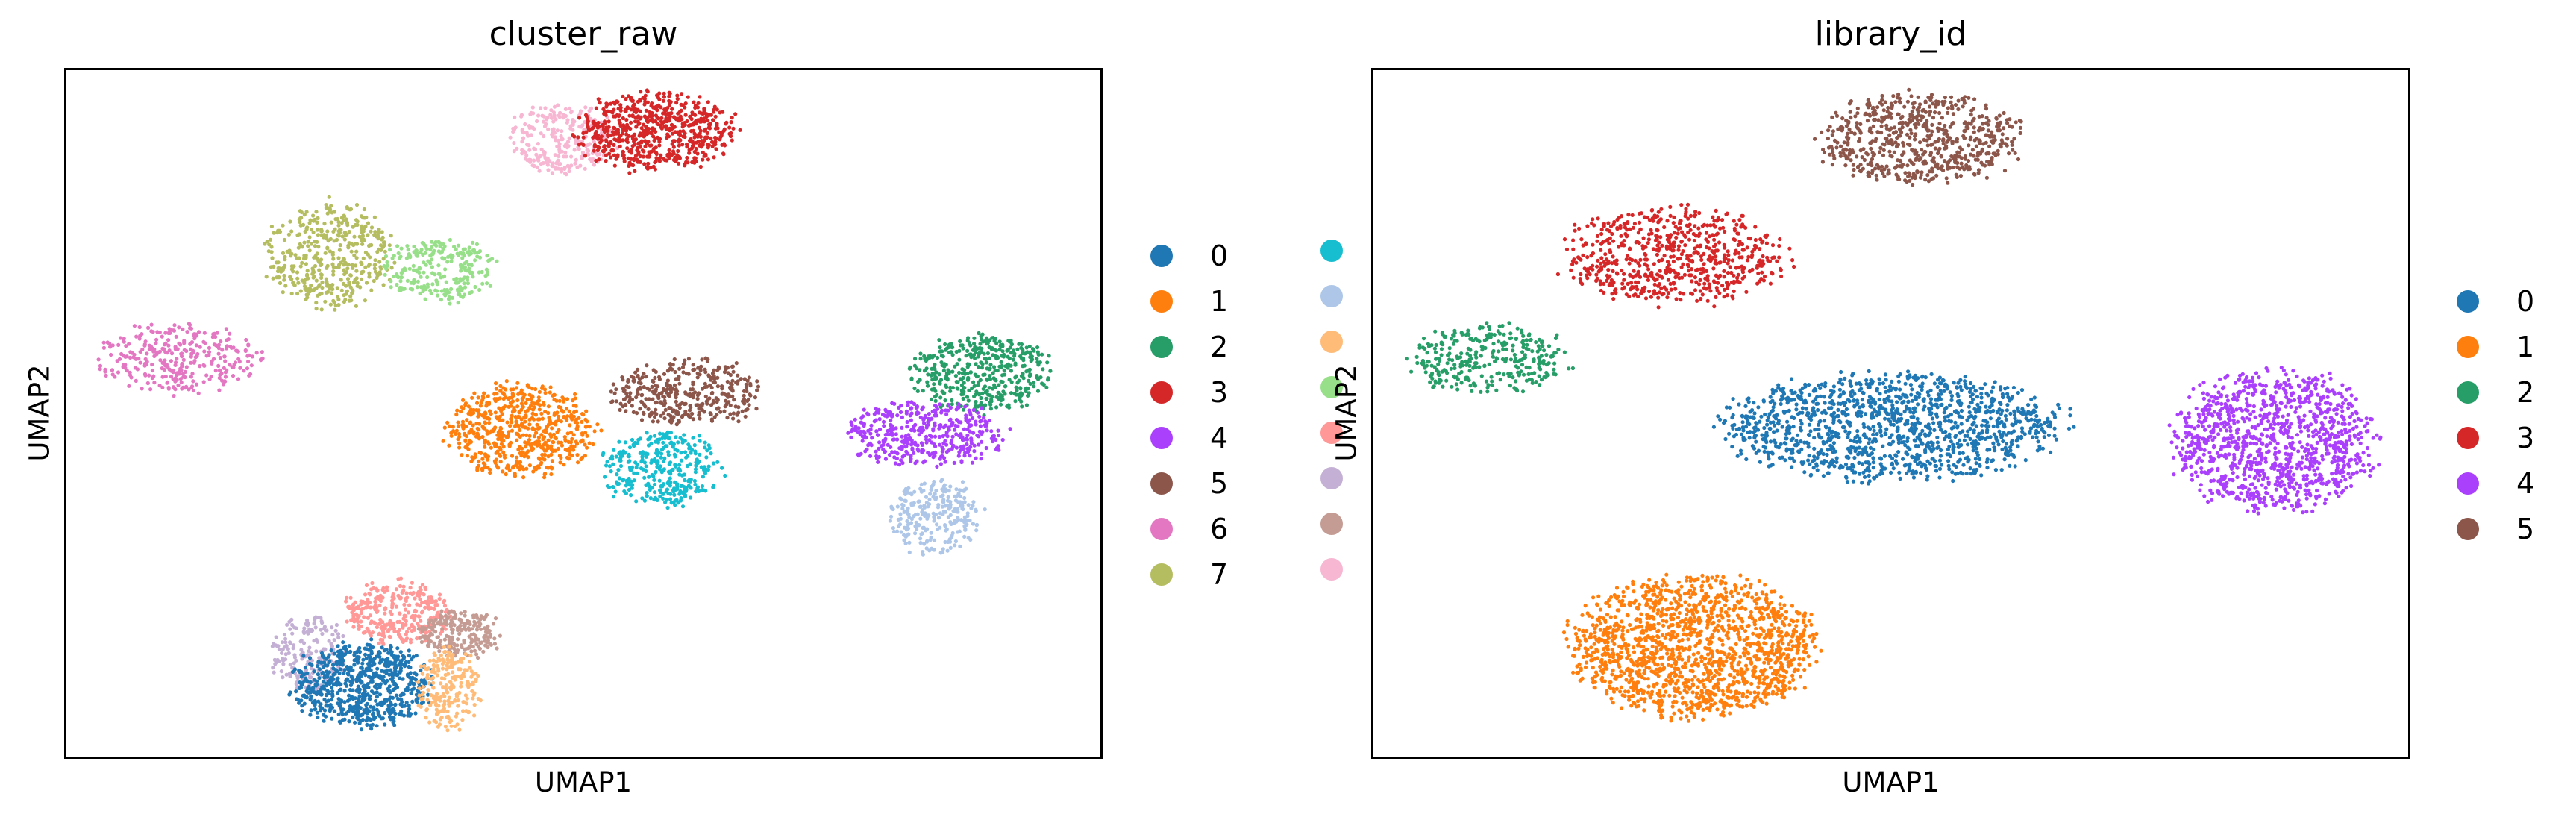 The image size is (2576, 823). What do you see at coordinates (937, 517) in the screenshot?
I see `cluster-points` at bounding box center [937, 517].